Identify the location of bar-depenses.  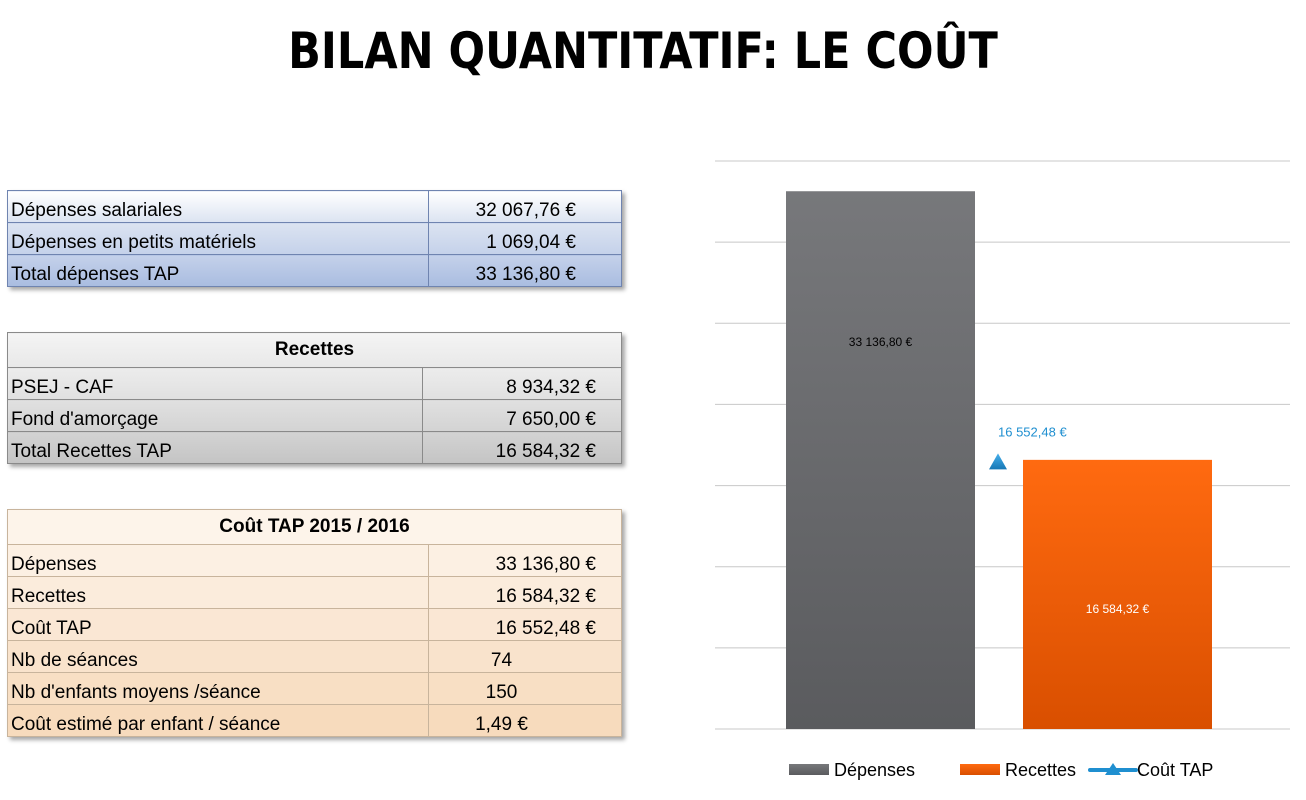
(880, 460).